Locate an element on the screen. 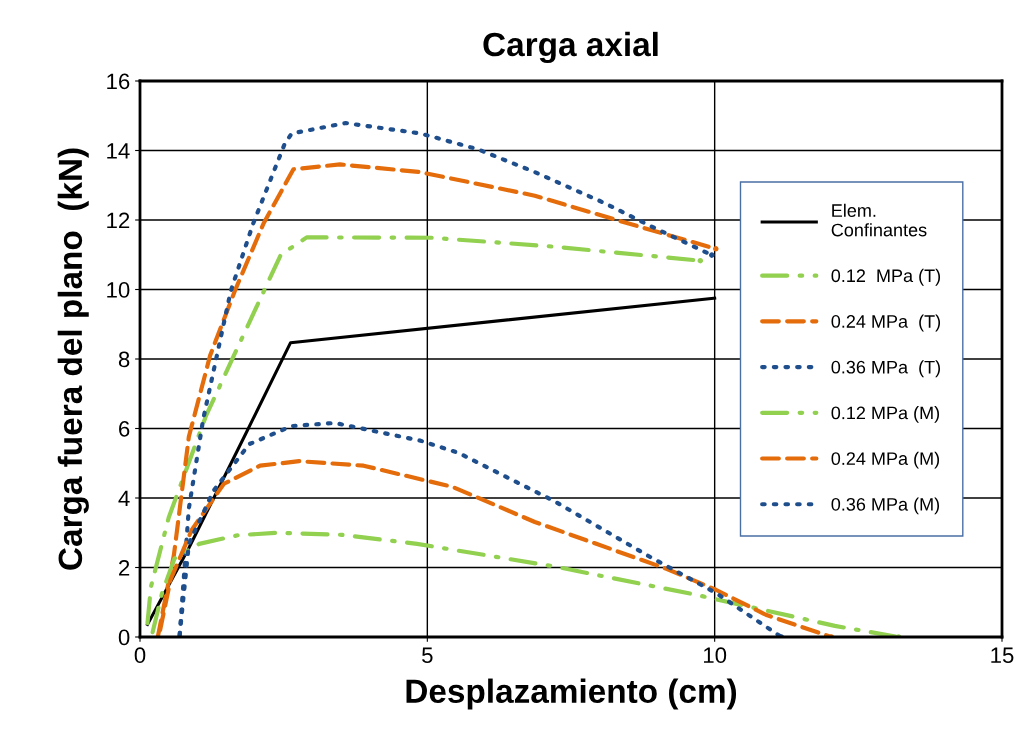 This screenshot has width=1021, height=742. x-tick-label: 0 is located at coordinates (140, 655).